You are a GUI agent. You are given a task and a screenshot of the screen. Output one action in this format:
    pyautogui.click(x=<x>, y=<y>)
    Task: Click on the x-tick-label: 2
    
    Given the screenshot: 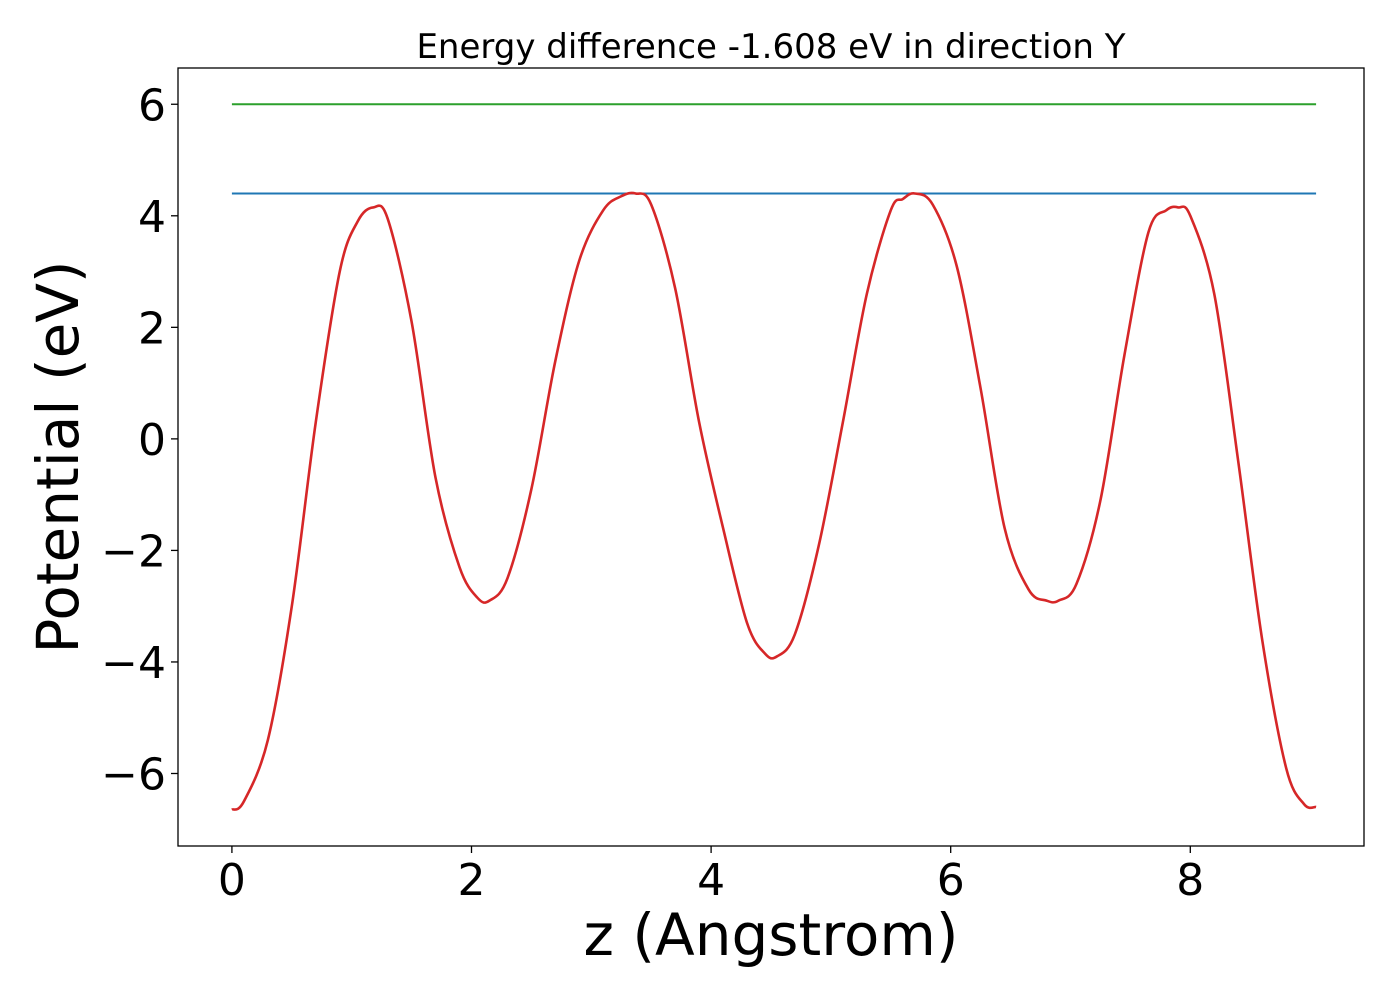 What is the action you would take?
    pyautogui.click(x=472, y=880)
    